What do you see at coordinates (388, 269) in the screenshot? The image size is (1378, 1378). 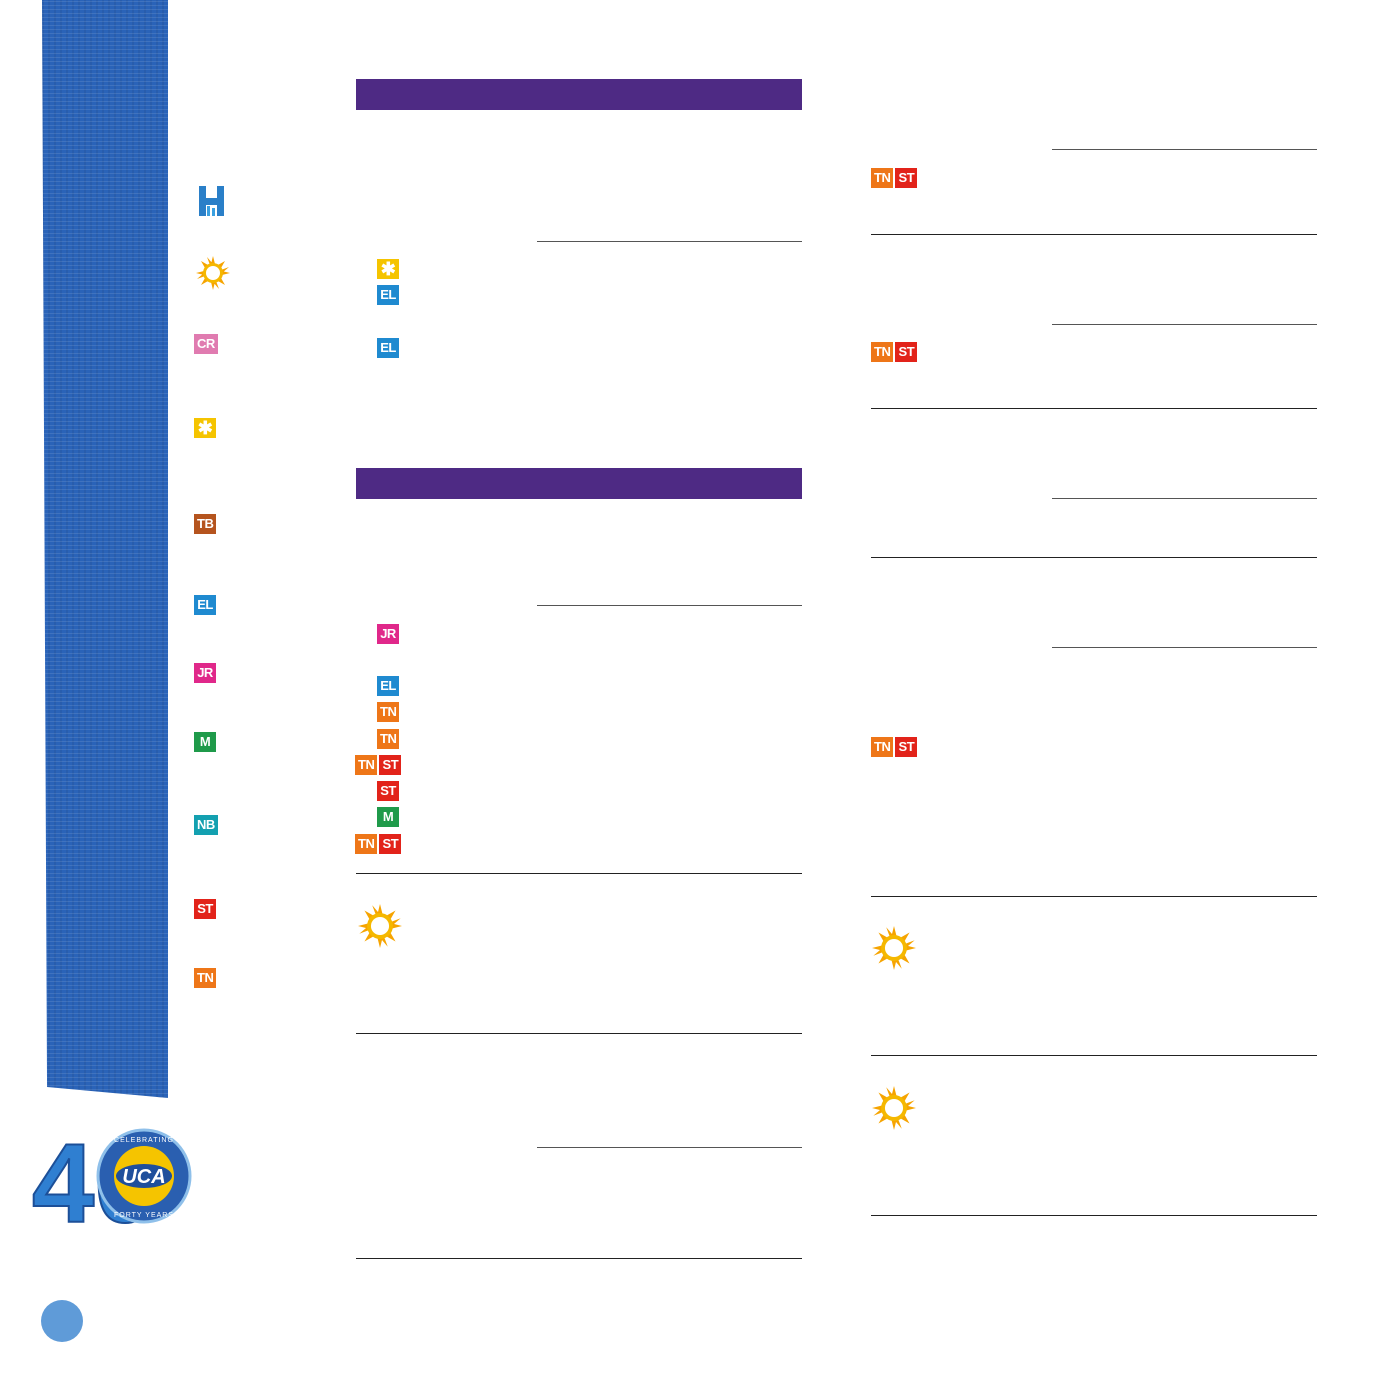 I see `badge-star: ✱` at bounding box center [388, 269].